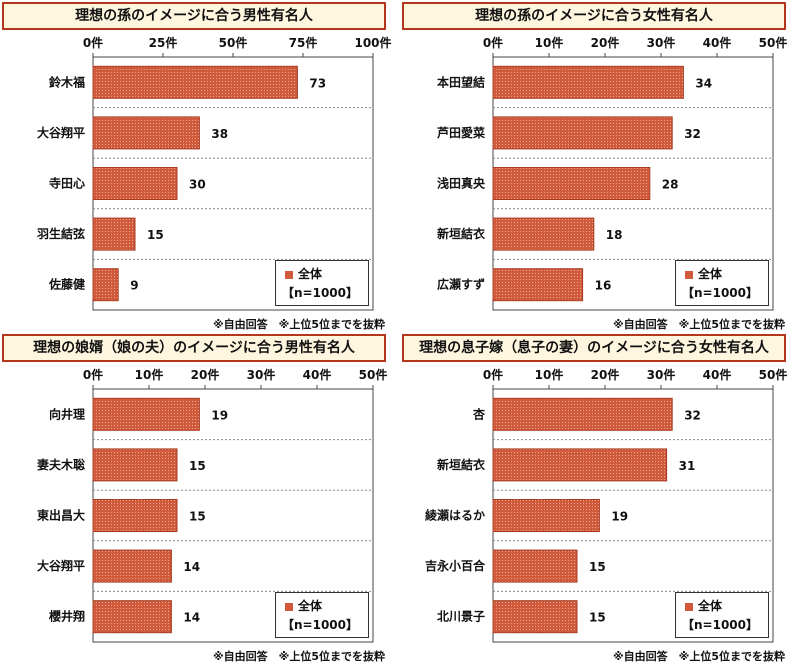  I want to click on x-tick-label: 100件, so click(372, 42).